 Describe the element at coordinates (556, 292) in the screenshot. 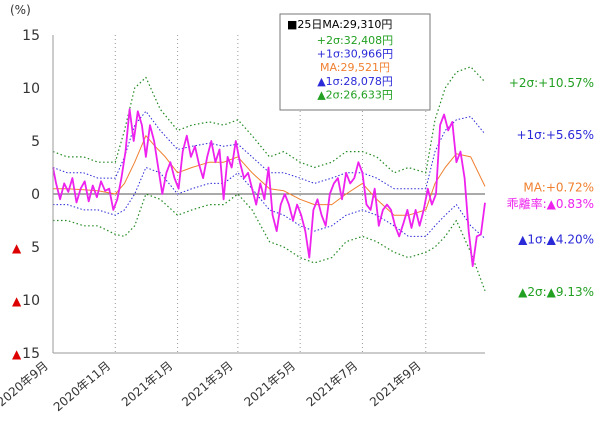

I see `right-value-label: ▲2σ:▲9.13%` at that location.